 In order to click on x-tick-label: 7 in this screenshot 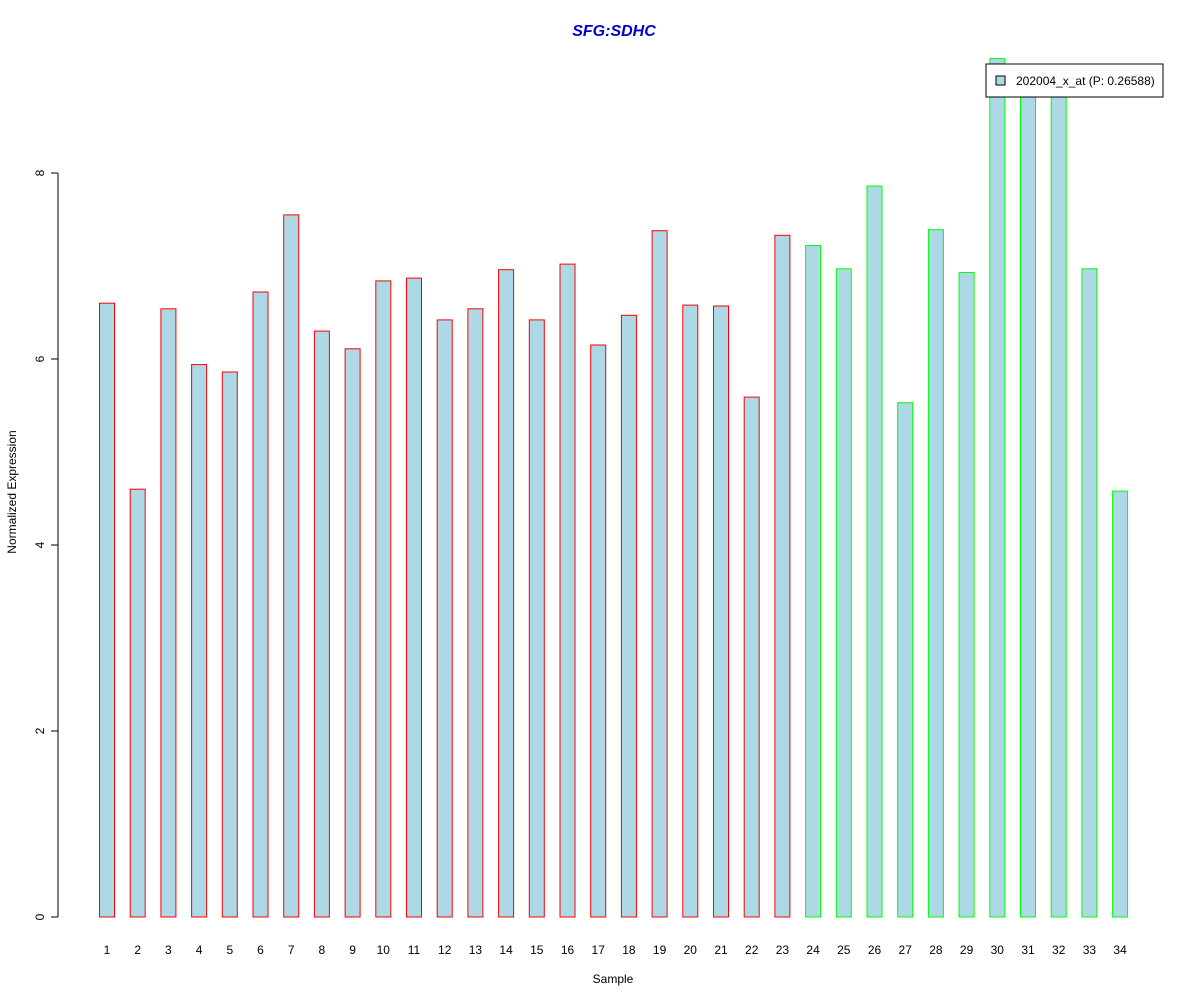, I will do `click(291, 950)`.